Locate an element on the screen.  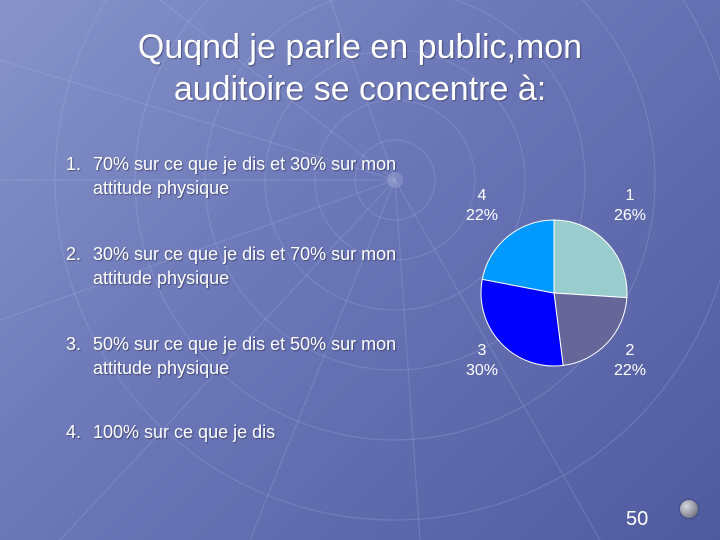
option-number: 3. is located at coordinates (74, 344).